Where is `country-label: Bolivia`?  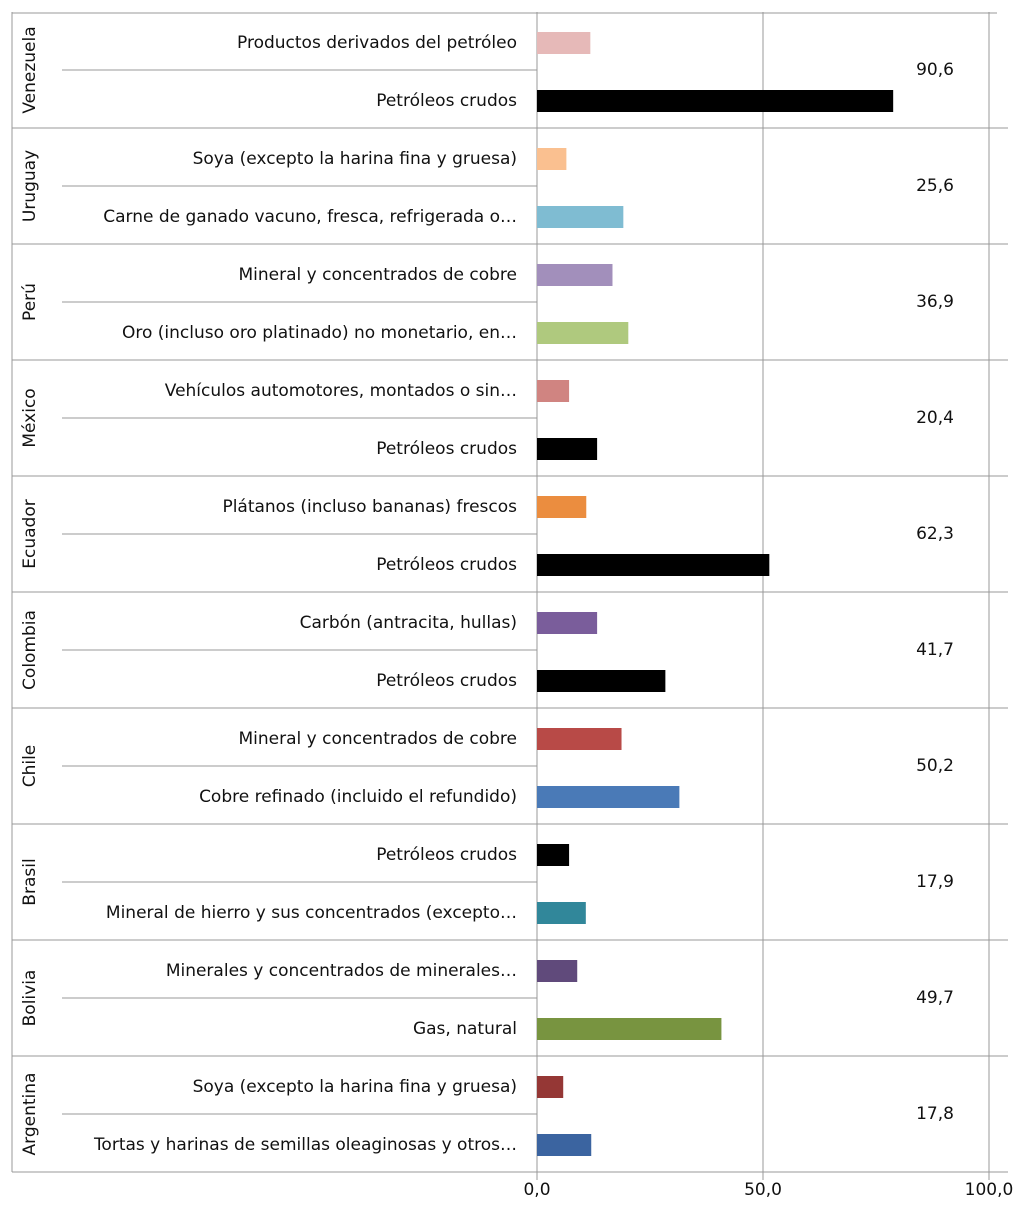
country-label: Bolivia is located at coordinates (30, 998).